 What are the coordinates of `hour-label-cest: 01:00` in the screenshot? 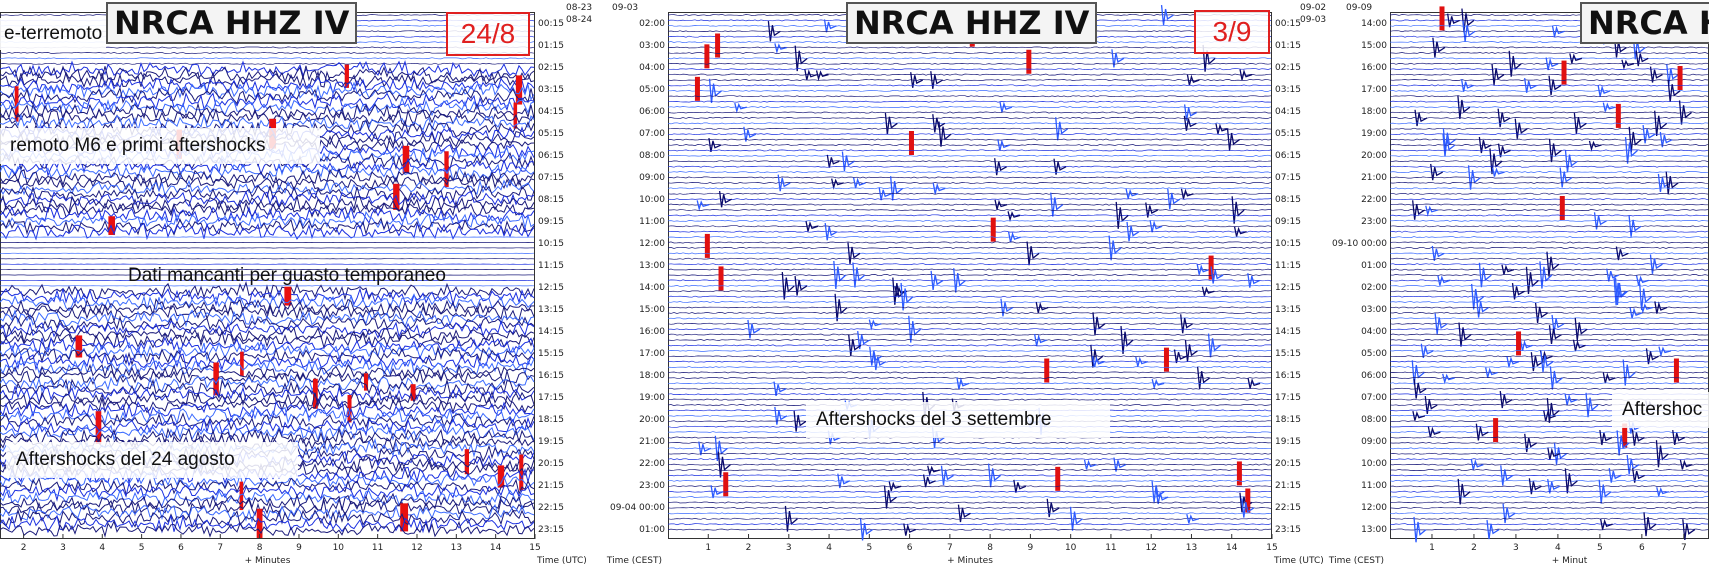 It's located at (652, 530).